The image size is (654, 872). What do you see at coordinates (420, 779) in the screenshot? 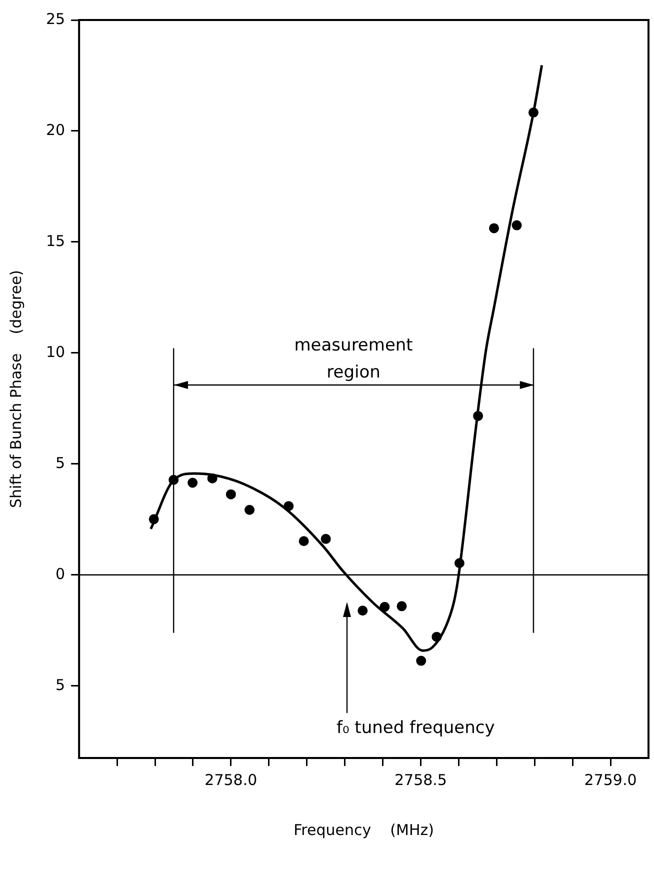
I see `x-tick-label: 2758.5` at bounding box center [420, 779].